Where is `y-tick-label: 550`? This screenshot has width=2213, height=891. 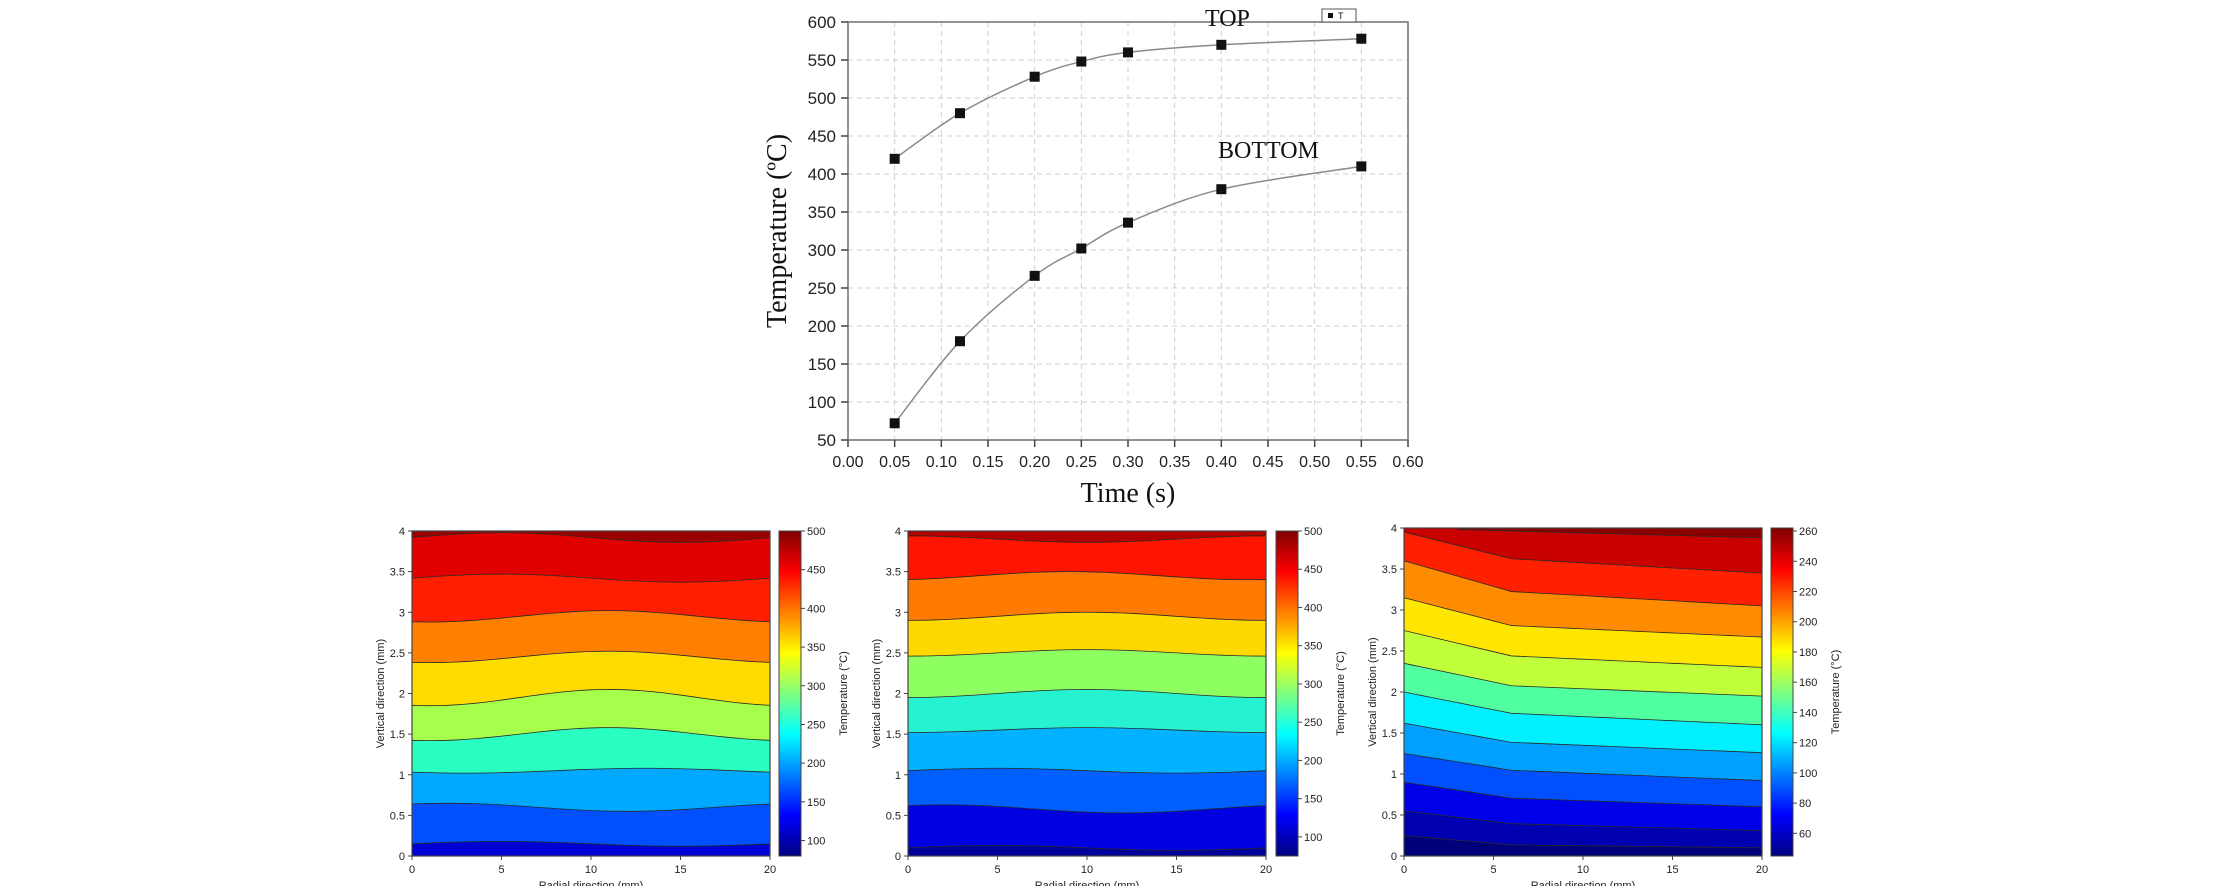 y-tick-label: 550 is located at coordinates (822, 60).